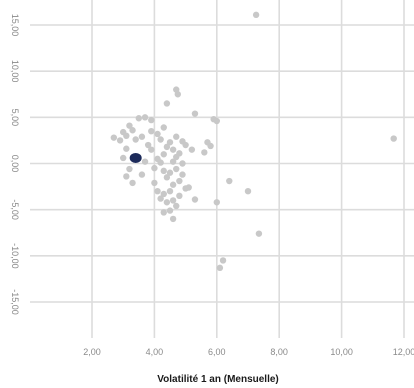 This screenshot has height=388, width=414. What do you see at coordinates (15, 25) in the screenshot?
I see `y-tick-label: 15,00` at bounding box center [15, 25].